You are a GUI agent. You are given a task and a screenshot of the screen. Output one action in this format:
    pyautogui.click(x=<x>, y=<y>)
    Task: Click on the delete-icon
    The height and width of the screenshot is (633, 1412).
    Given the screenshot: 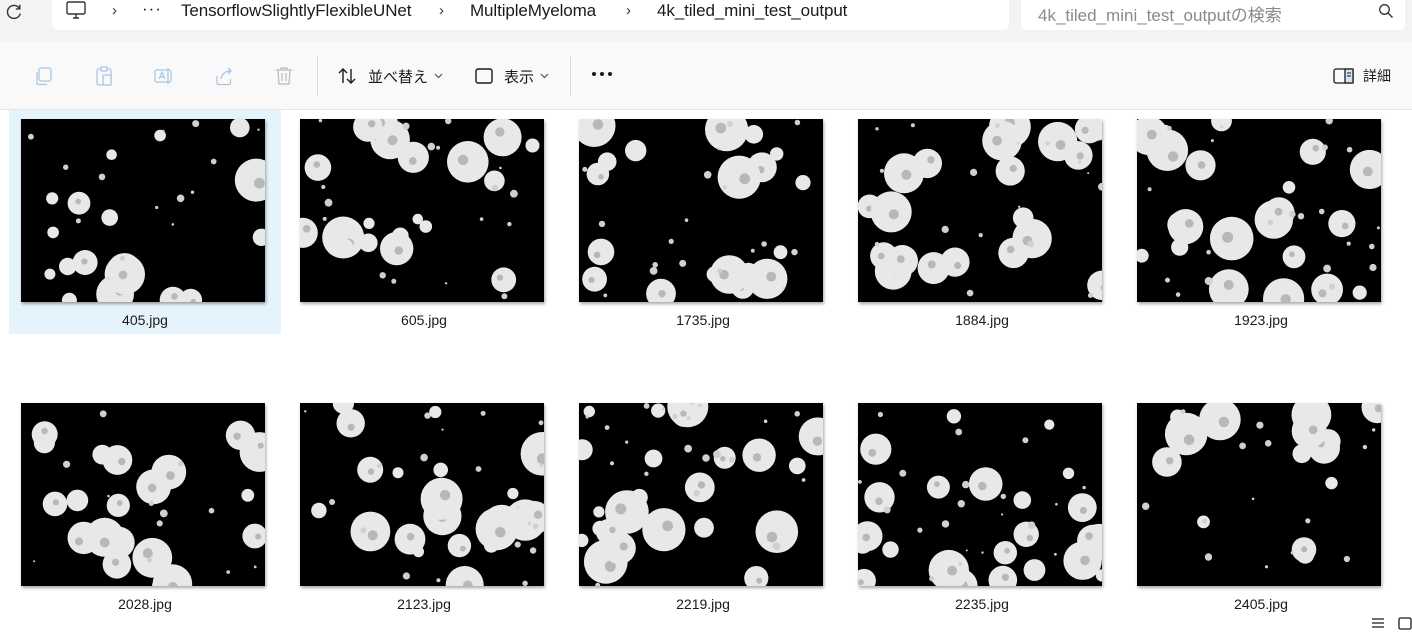 What is the action you would take?
    pyautogui.click(x=284, y=76)
    